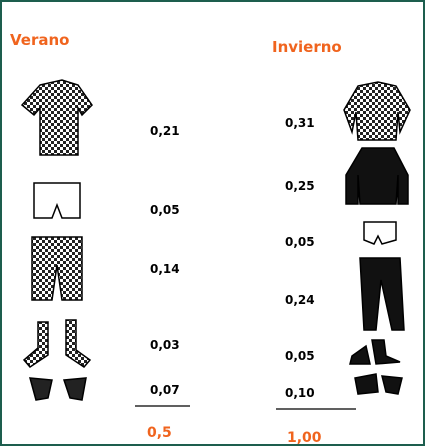 The image size is (425, 446). I want to click on item-weight: 0,14, so click(165, 269).